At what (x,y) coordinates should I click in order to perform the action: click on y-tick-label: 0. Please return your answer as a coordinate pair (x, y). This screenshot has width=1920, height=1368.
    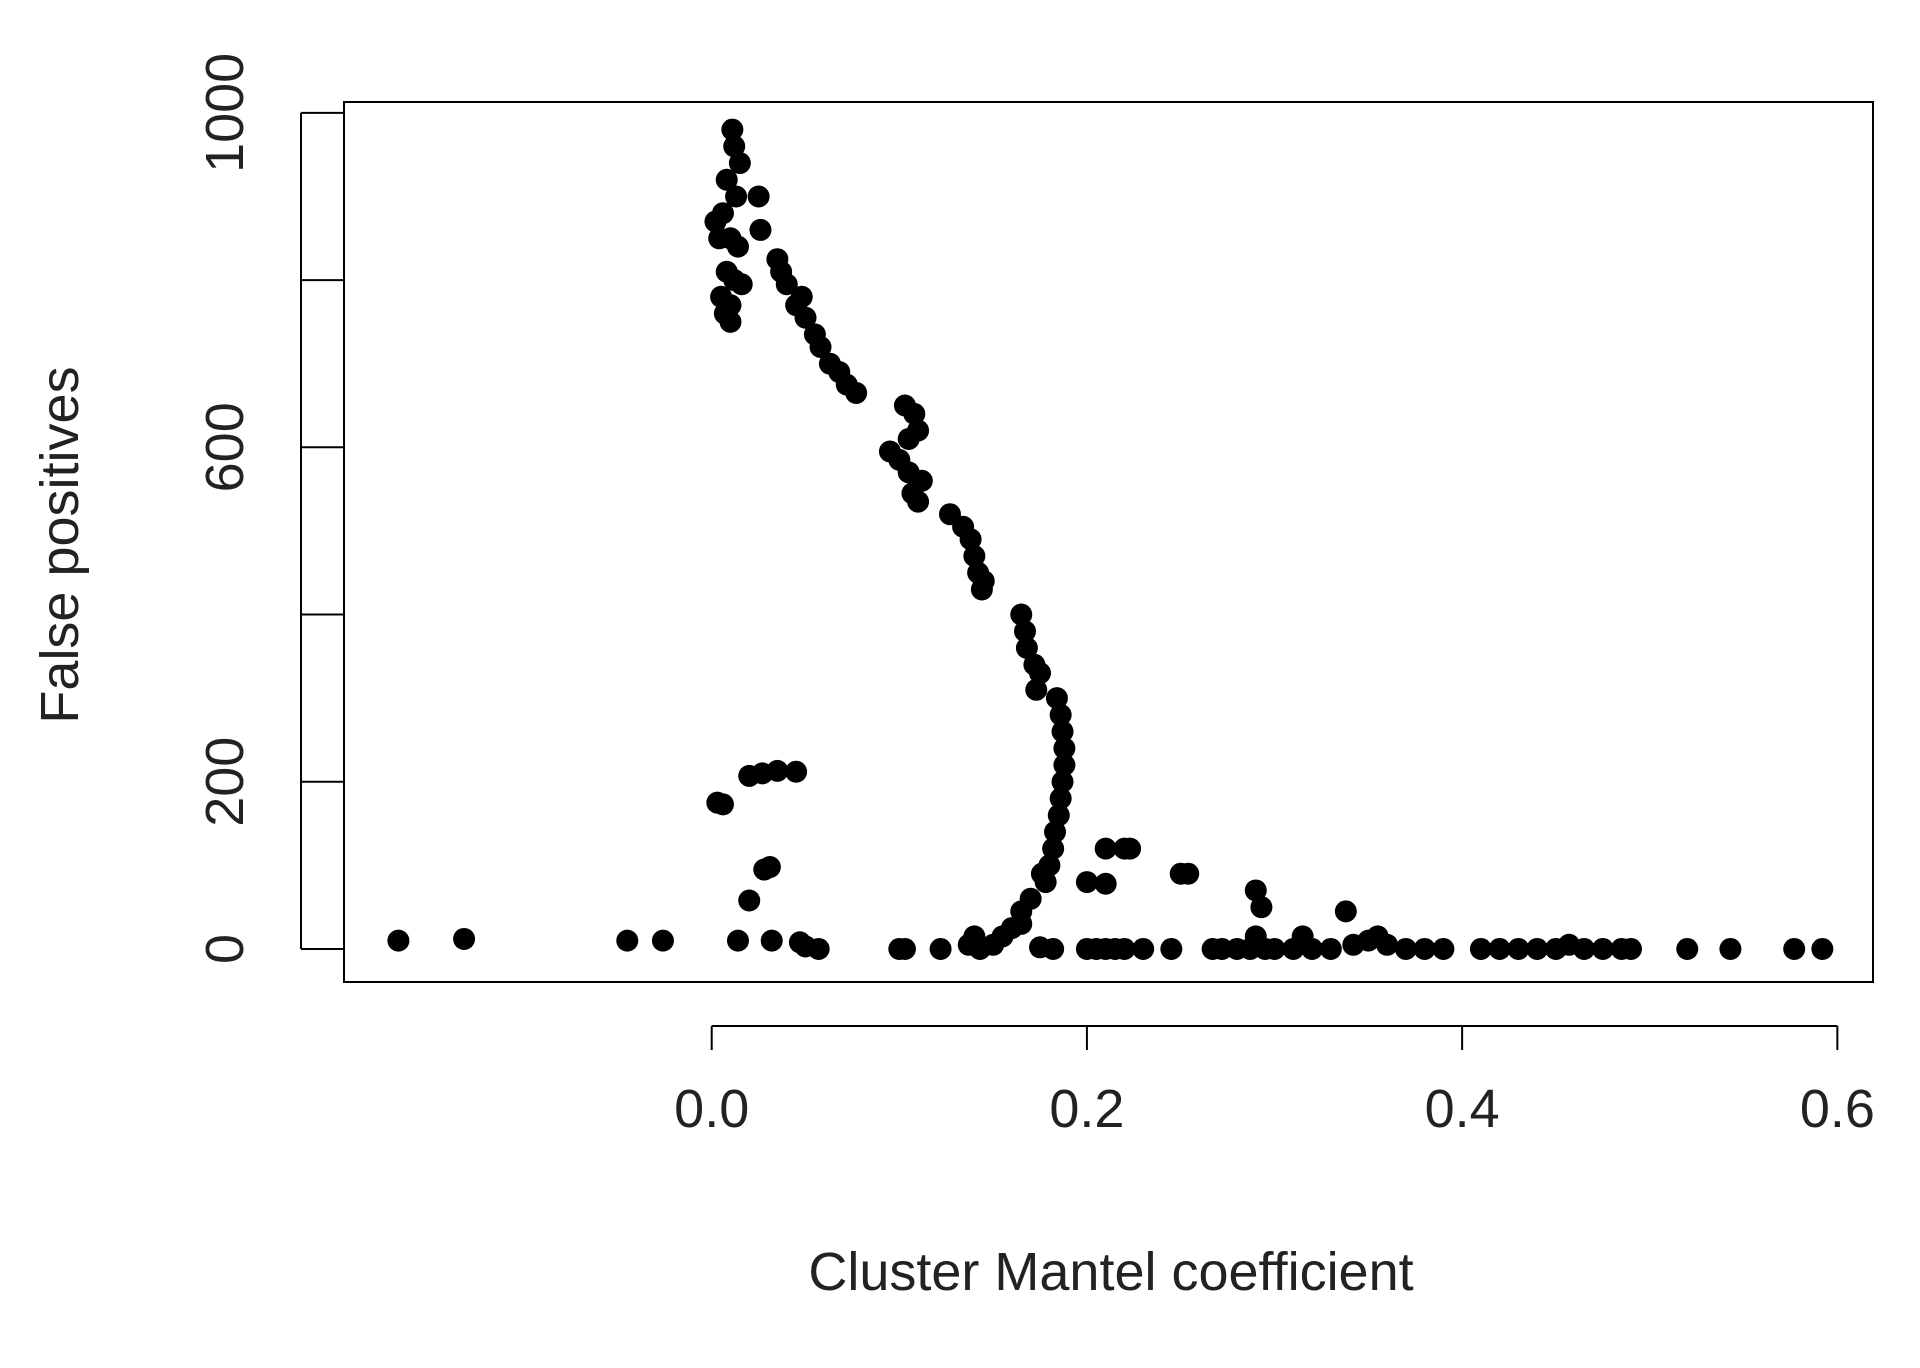
    Looking at the image, I should click on (225, 949).